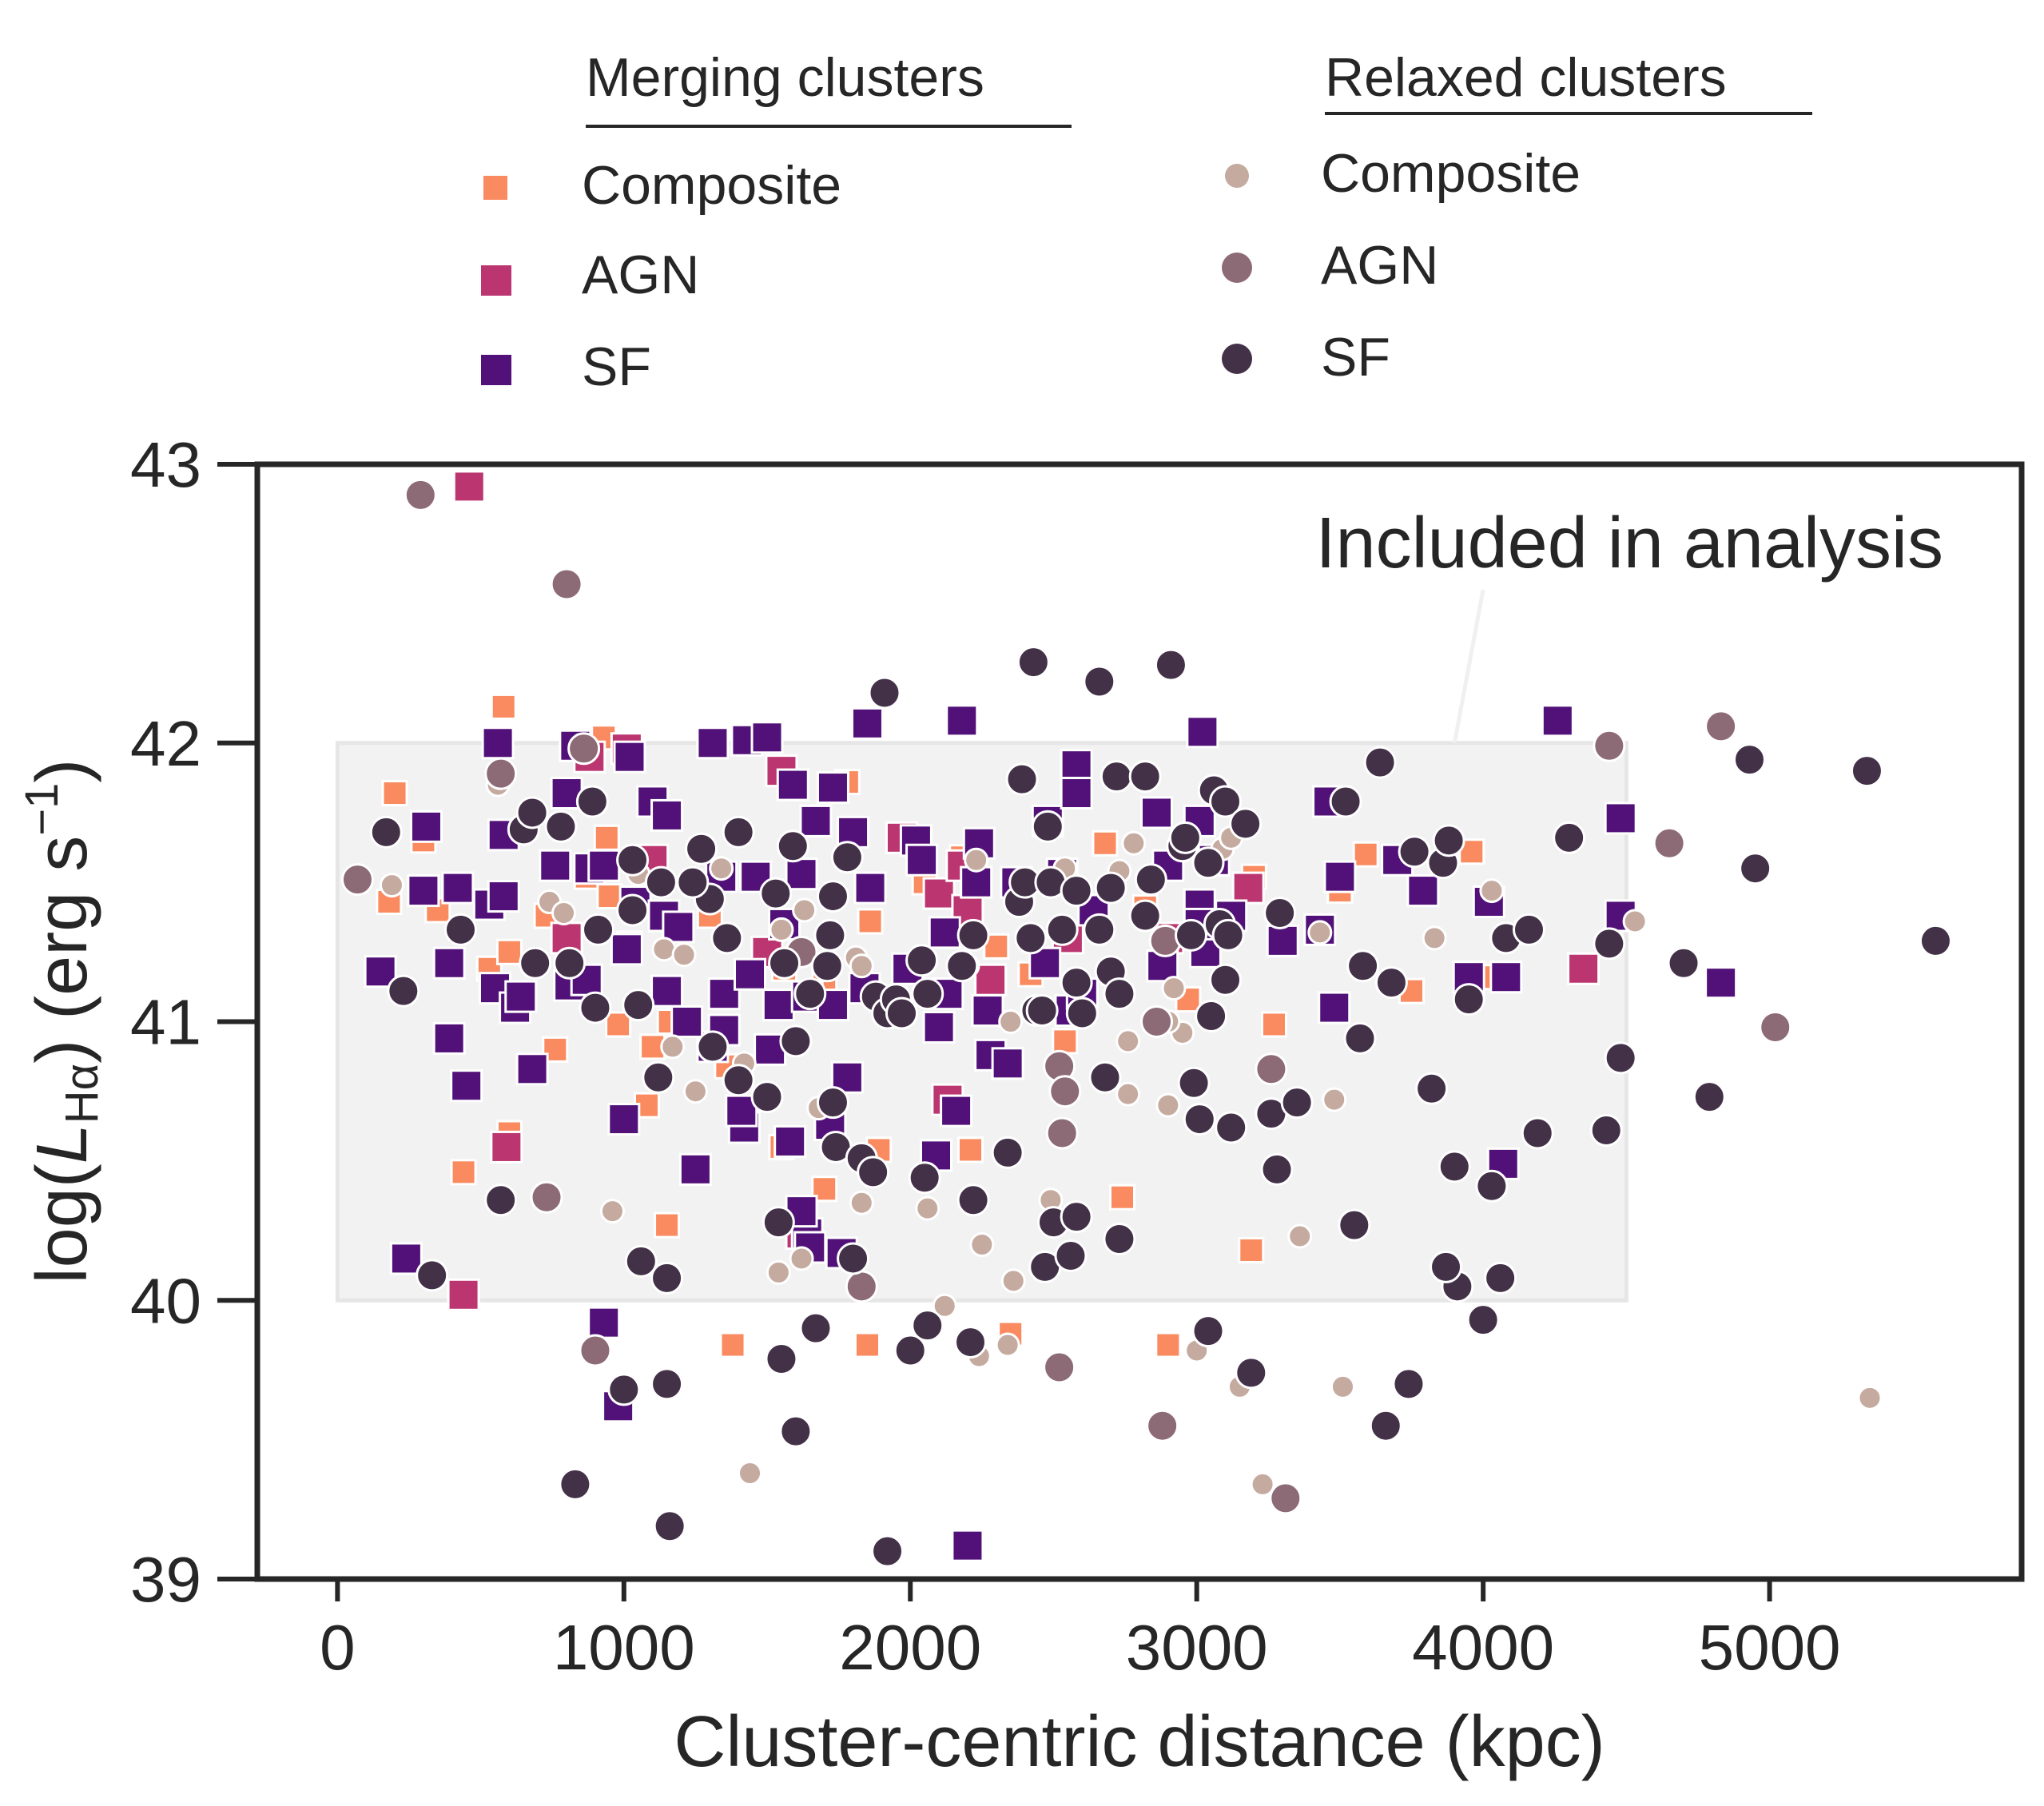 The image size is (2044, 1806). Describe the element at coordinates (62, 1223) in the screenshot. I see `y-label-prefix: log(` at that location.